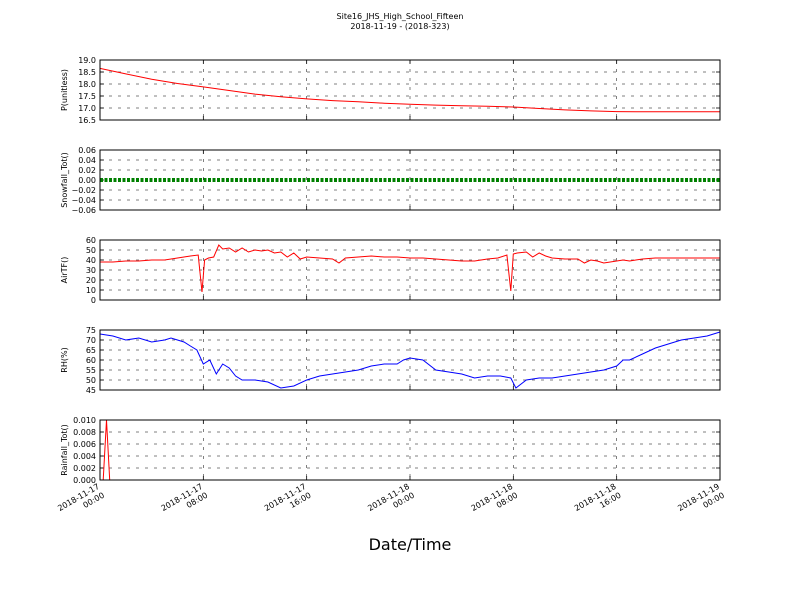 The width and height of the screenshot is (800, 604). I want to click on y-tick-label: 45, so click(91, 390).